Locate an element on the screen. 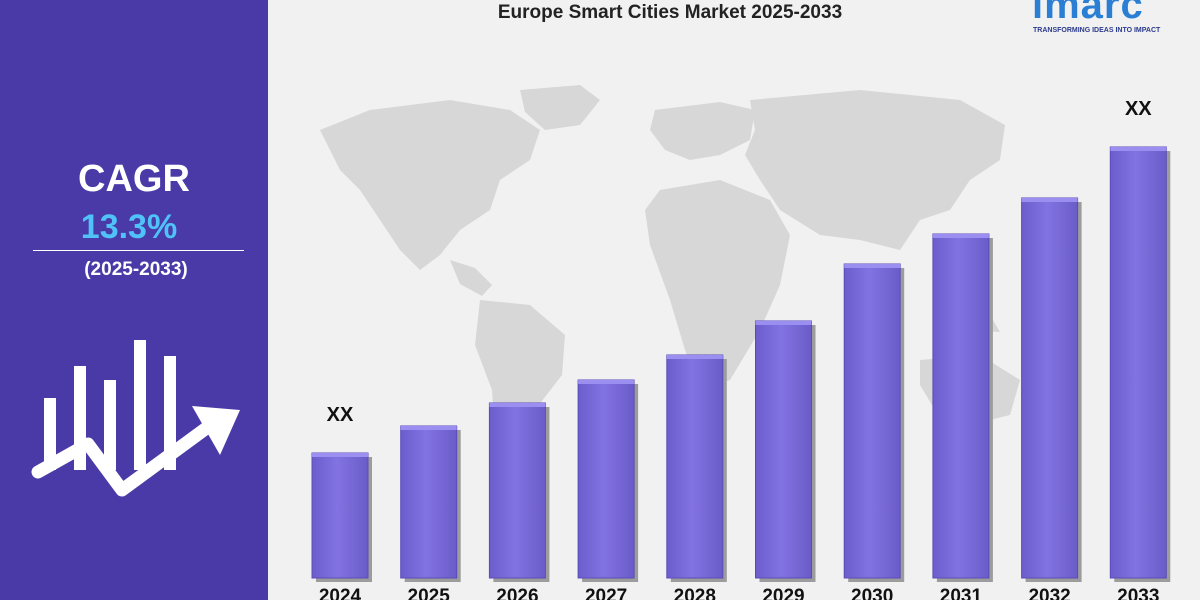  x-tick-label: 2032 is located at coordinates (1049, 593).